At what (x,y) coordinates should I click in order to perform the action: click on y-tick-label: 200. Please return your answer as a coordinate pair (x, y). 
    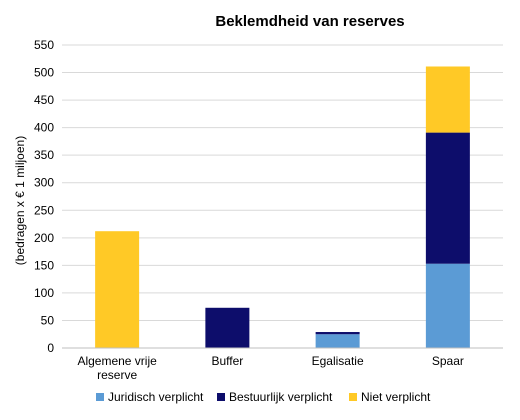
    Looking at the image, I should click on (44, 238).